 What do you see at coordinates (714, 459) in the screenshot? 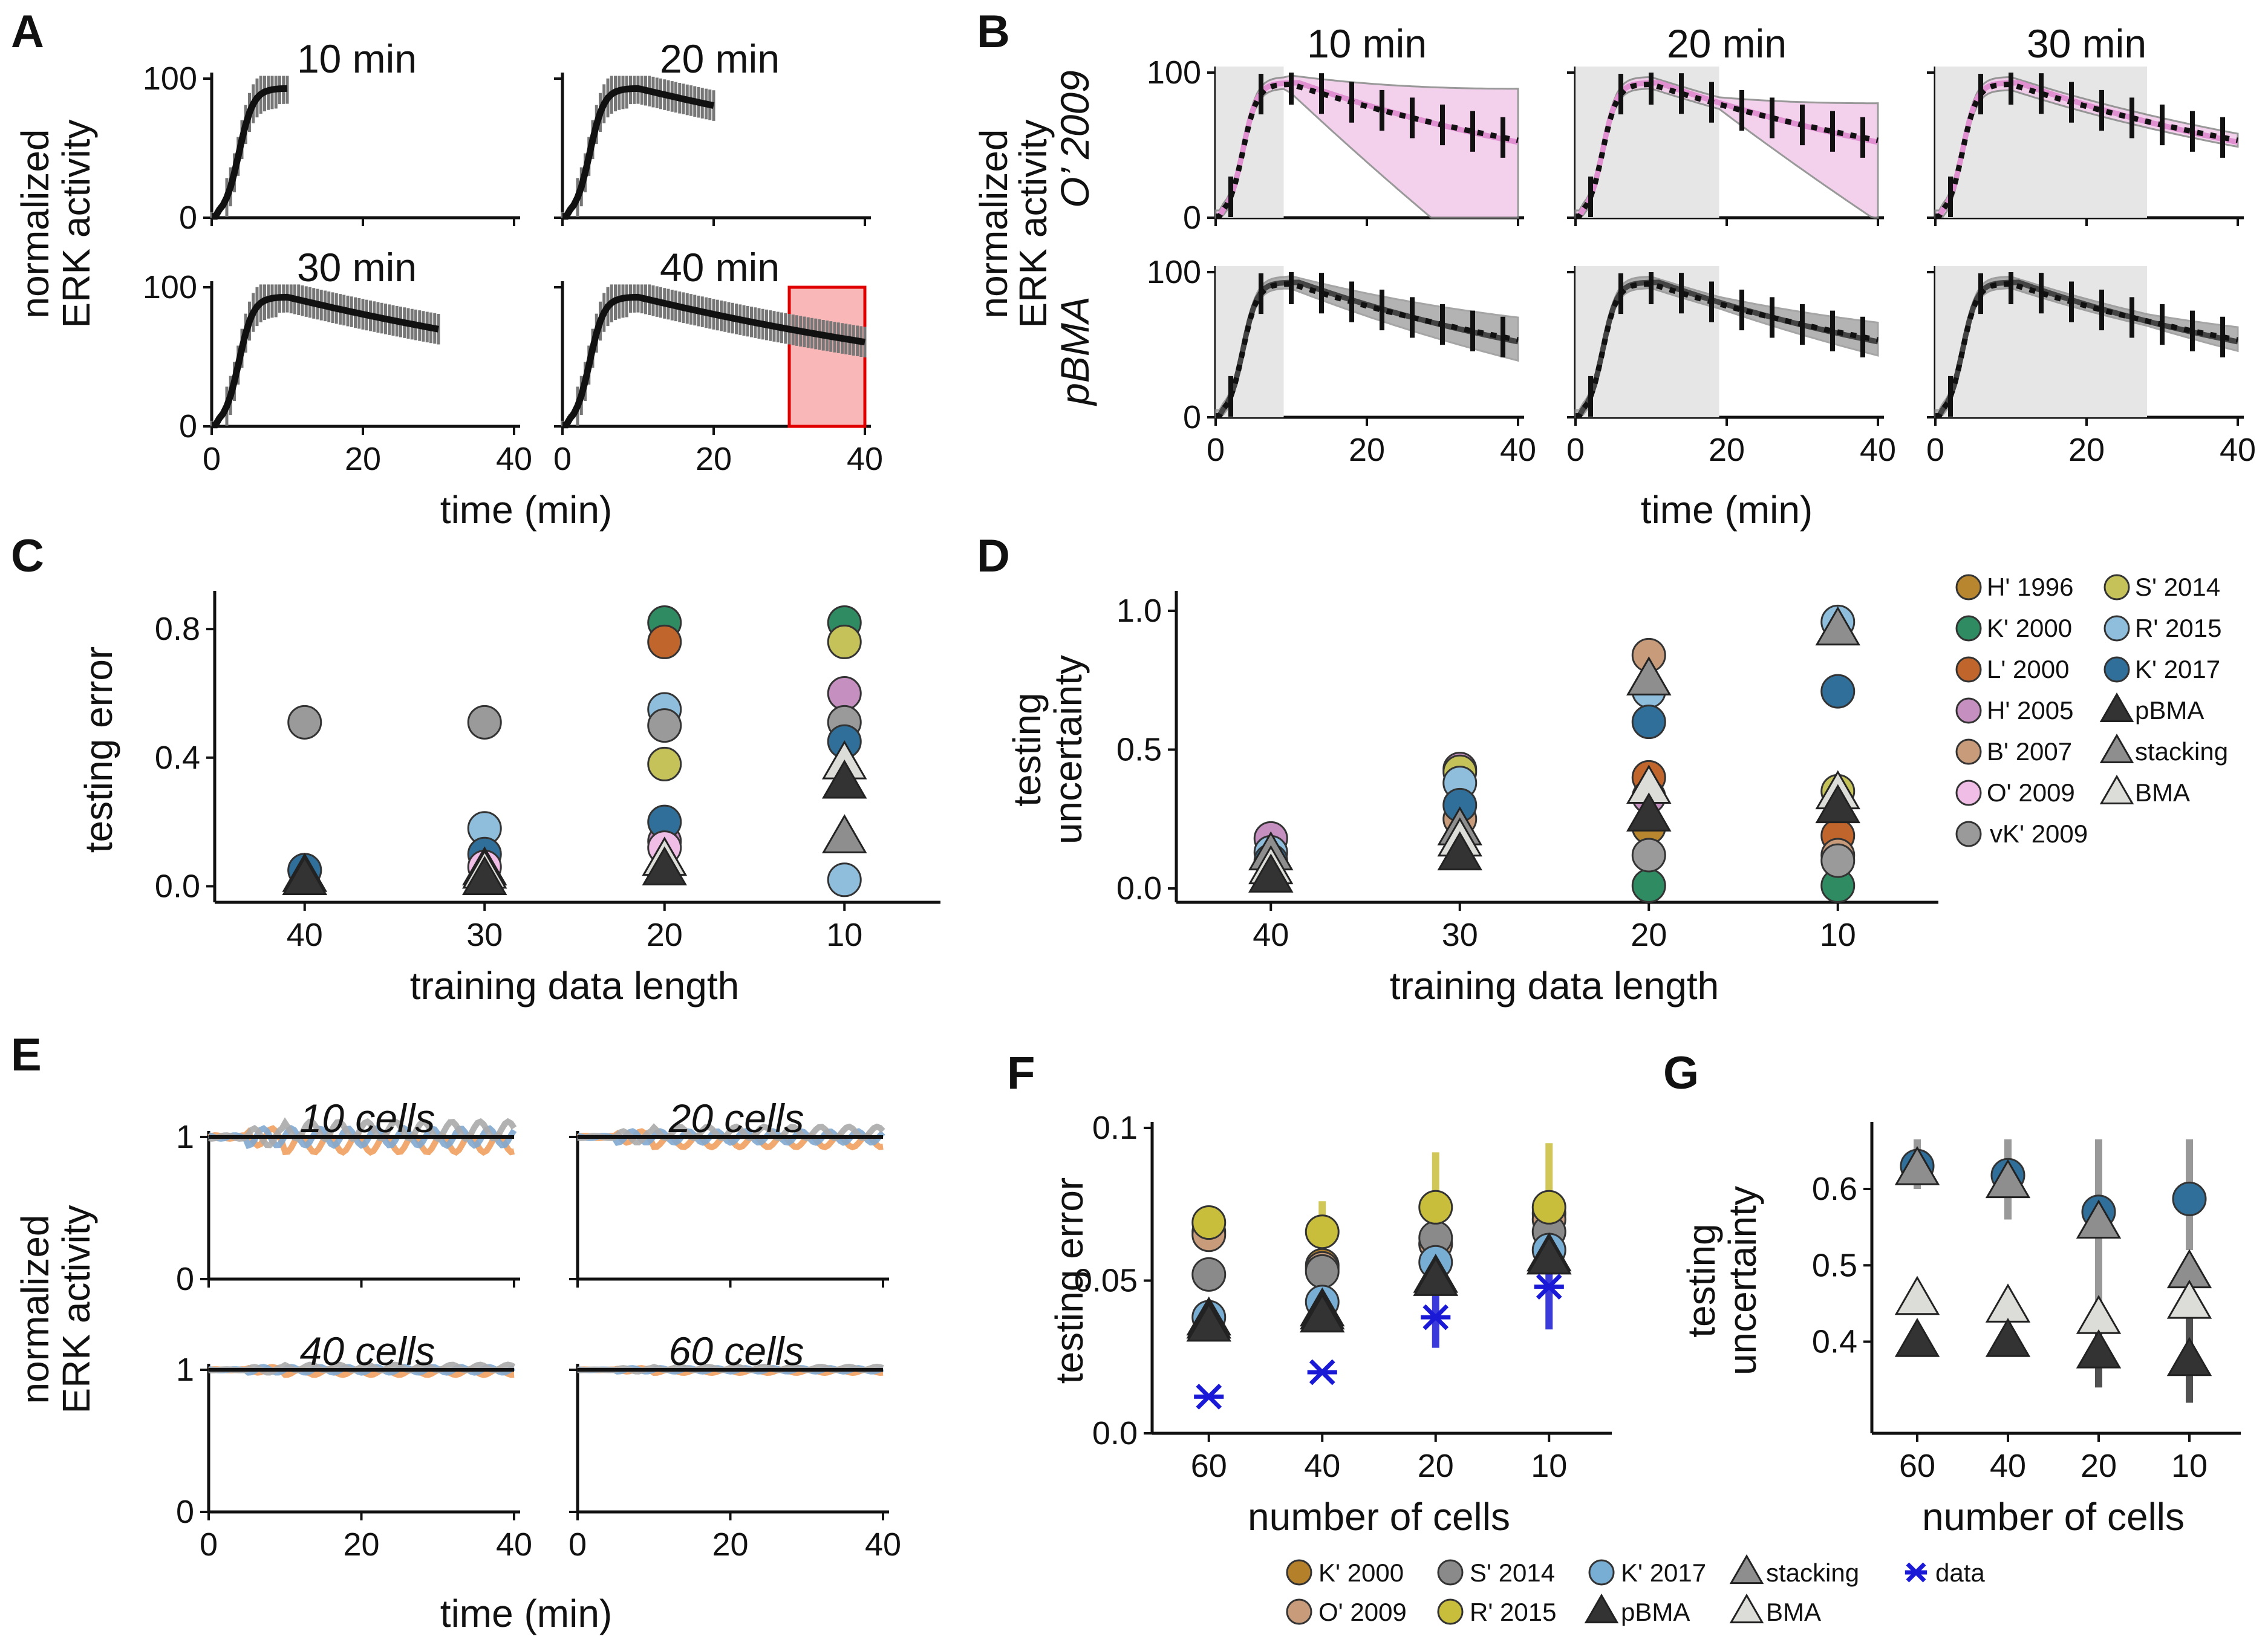
I see `panel-a-ap4-x-tick-label: 20` at bounding box center [714, 459].